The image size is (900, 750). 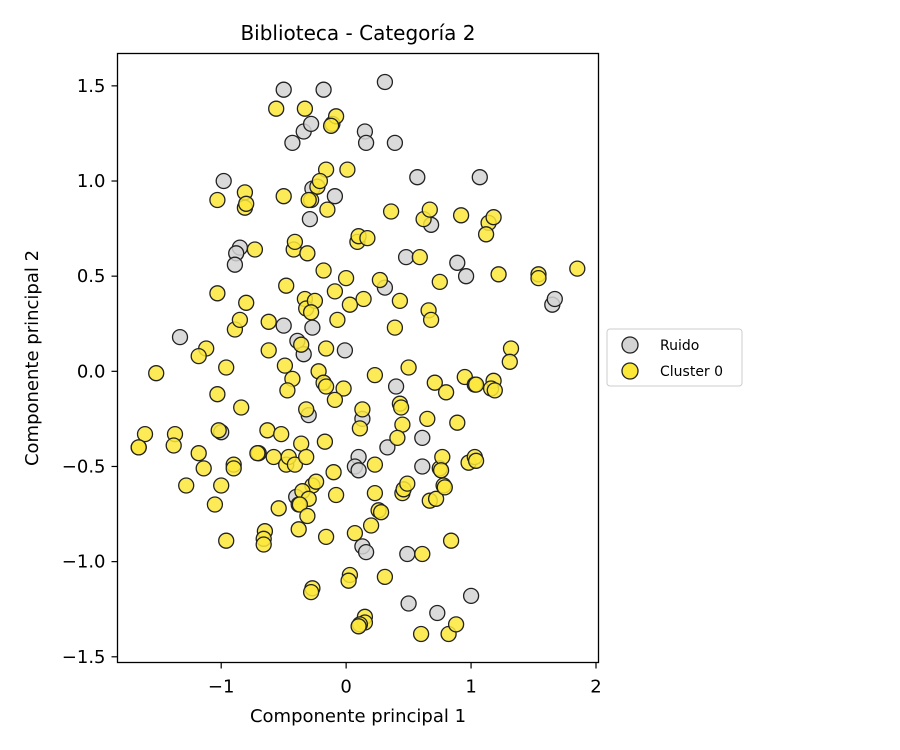 I want to click on legend-label-ruido: Ruido, so click(x=679, y=346).